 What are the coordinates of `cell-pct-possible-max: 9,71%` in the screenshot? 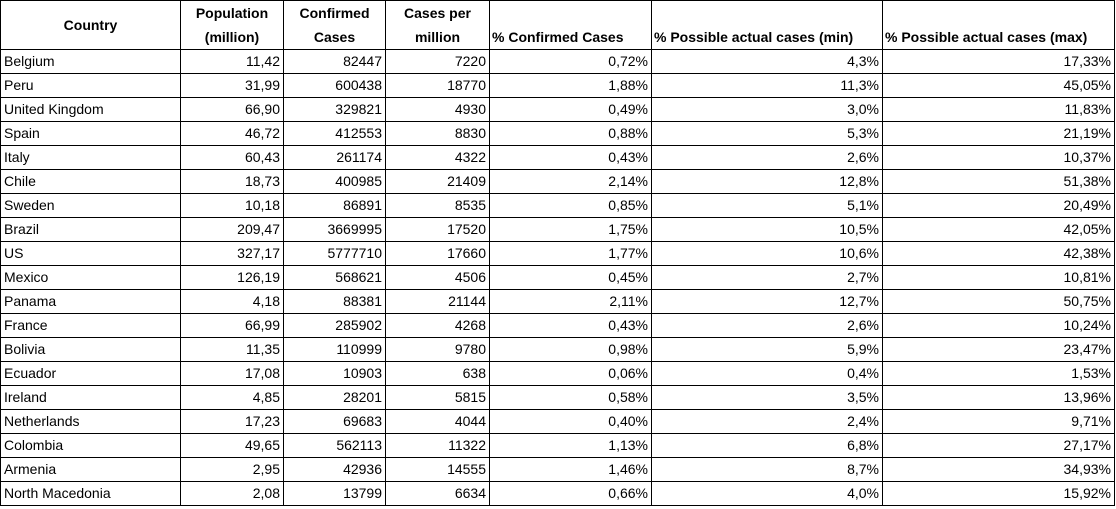 It's located at (998, 421).